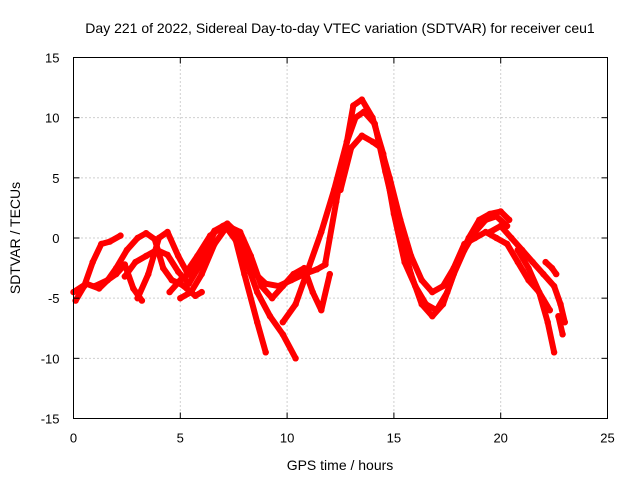 The width and height of the screenshot is (640, 480). I want to click on x-tick-label: 15, so click(394, 438).